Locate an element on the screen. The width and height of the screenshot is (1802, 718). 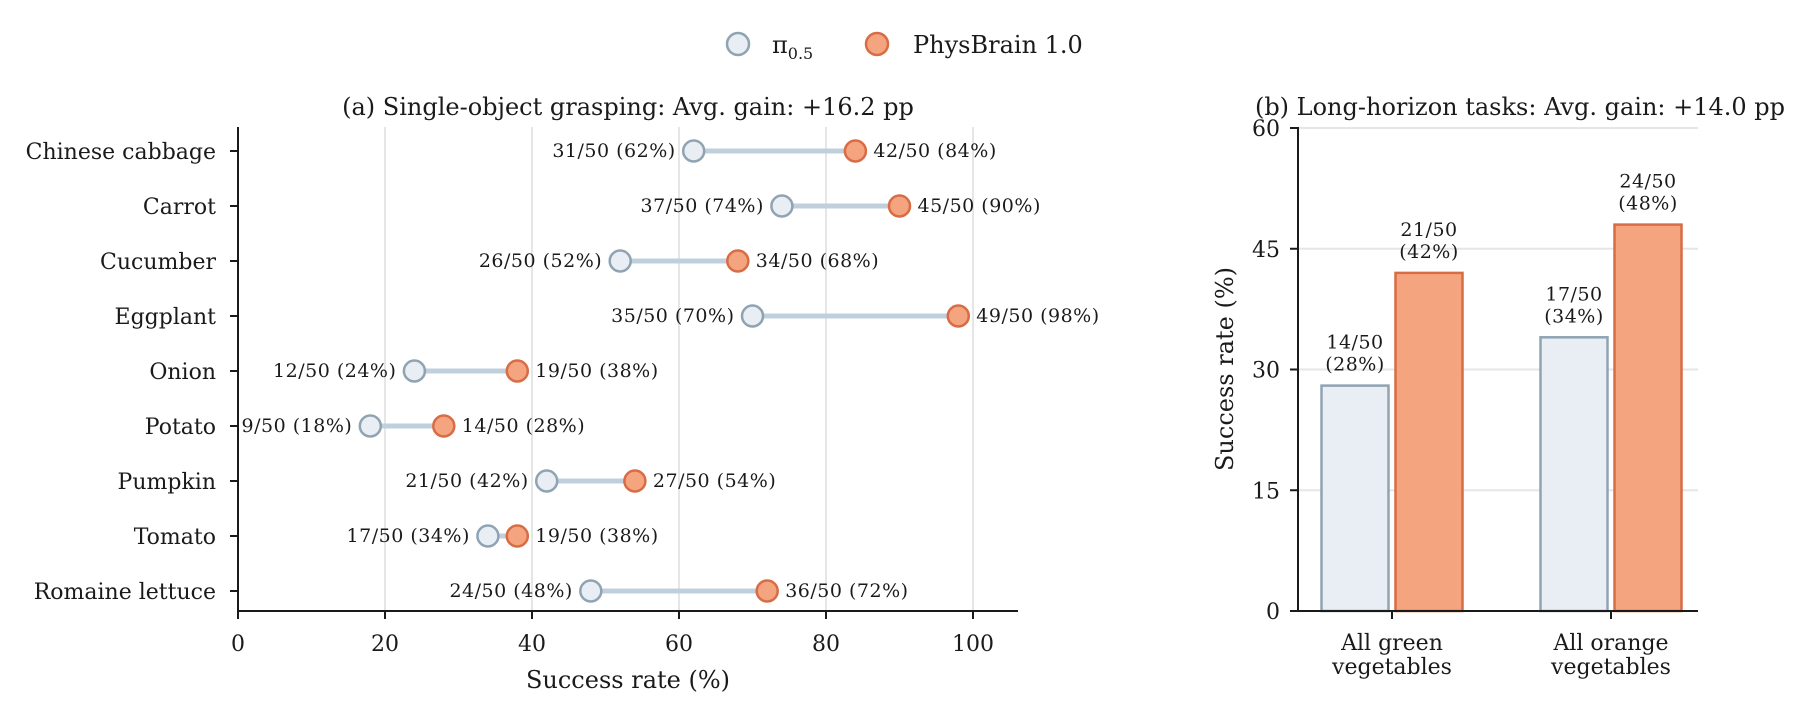
panel-b-y-tick-label: 30 is located at coordinates (1266, 371).